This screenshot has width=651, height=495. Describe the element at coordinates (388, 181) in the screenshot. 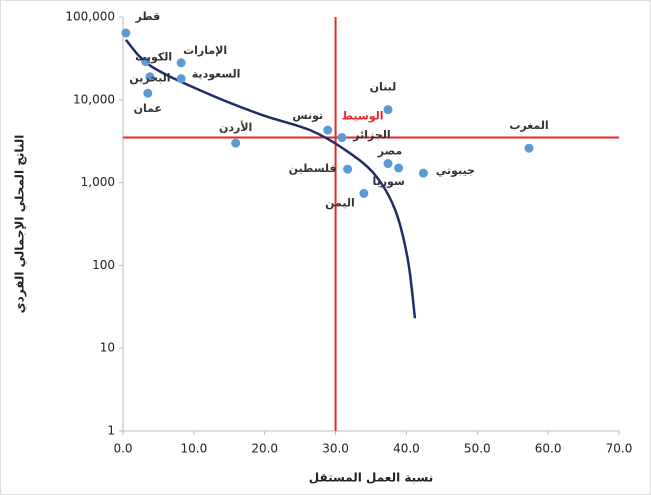

I see `point-label: سوريا` at that location.